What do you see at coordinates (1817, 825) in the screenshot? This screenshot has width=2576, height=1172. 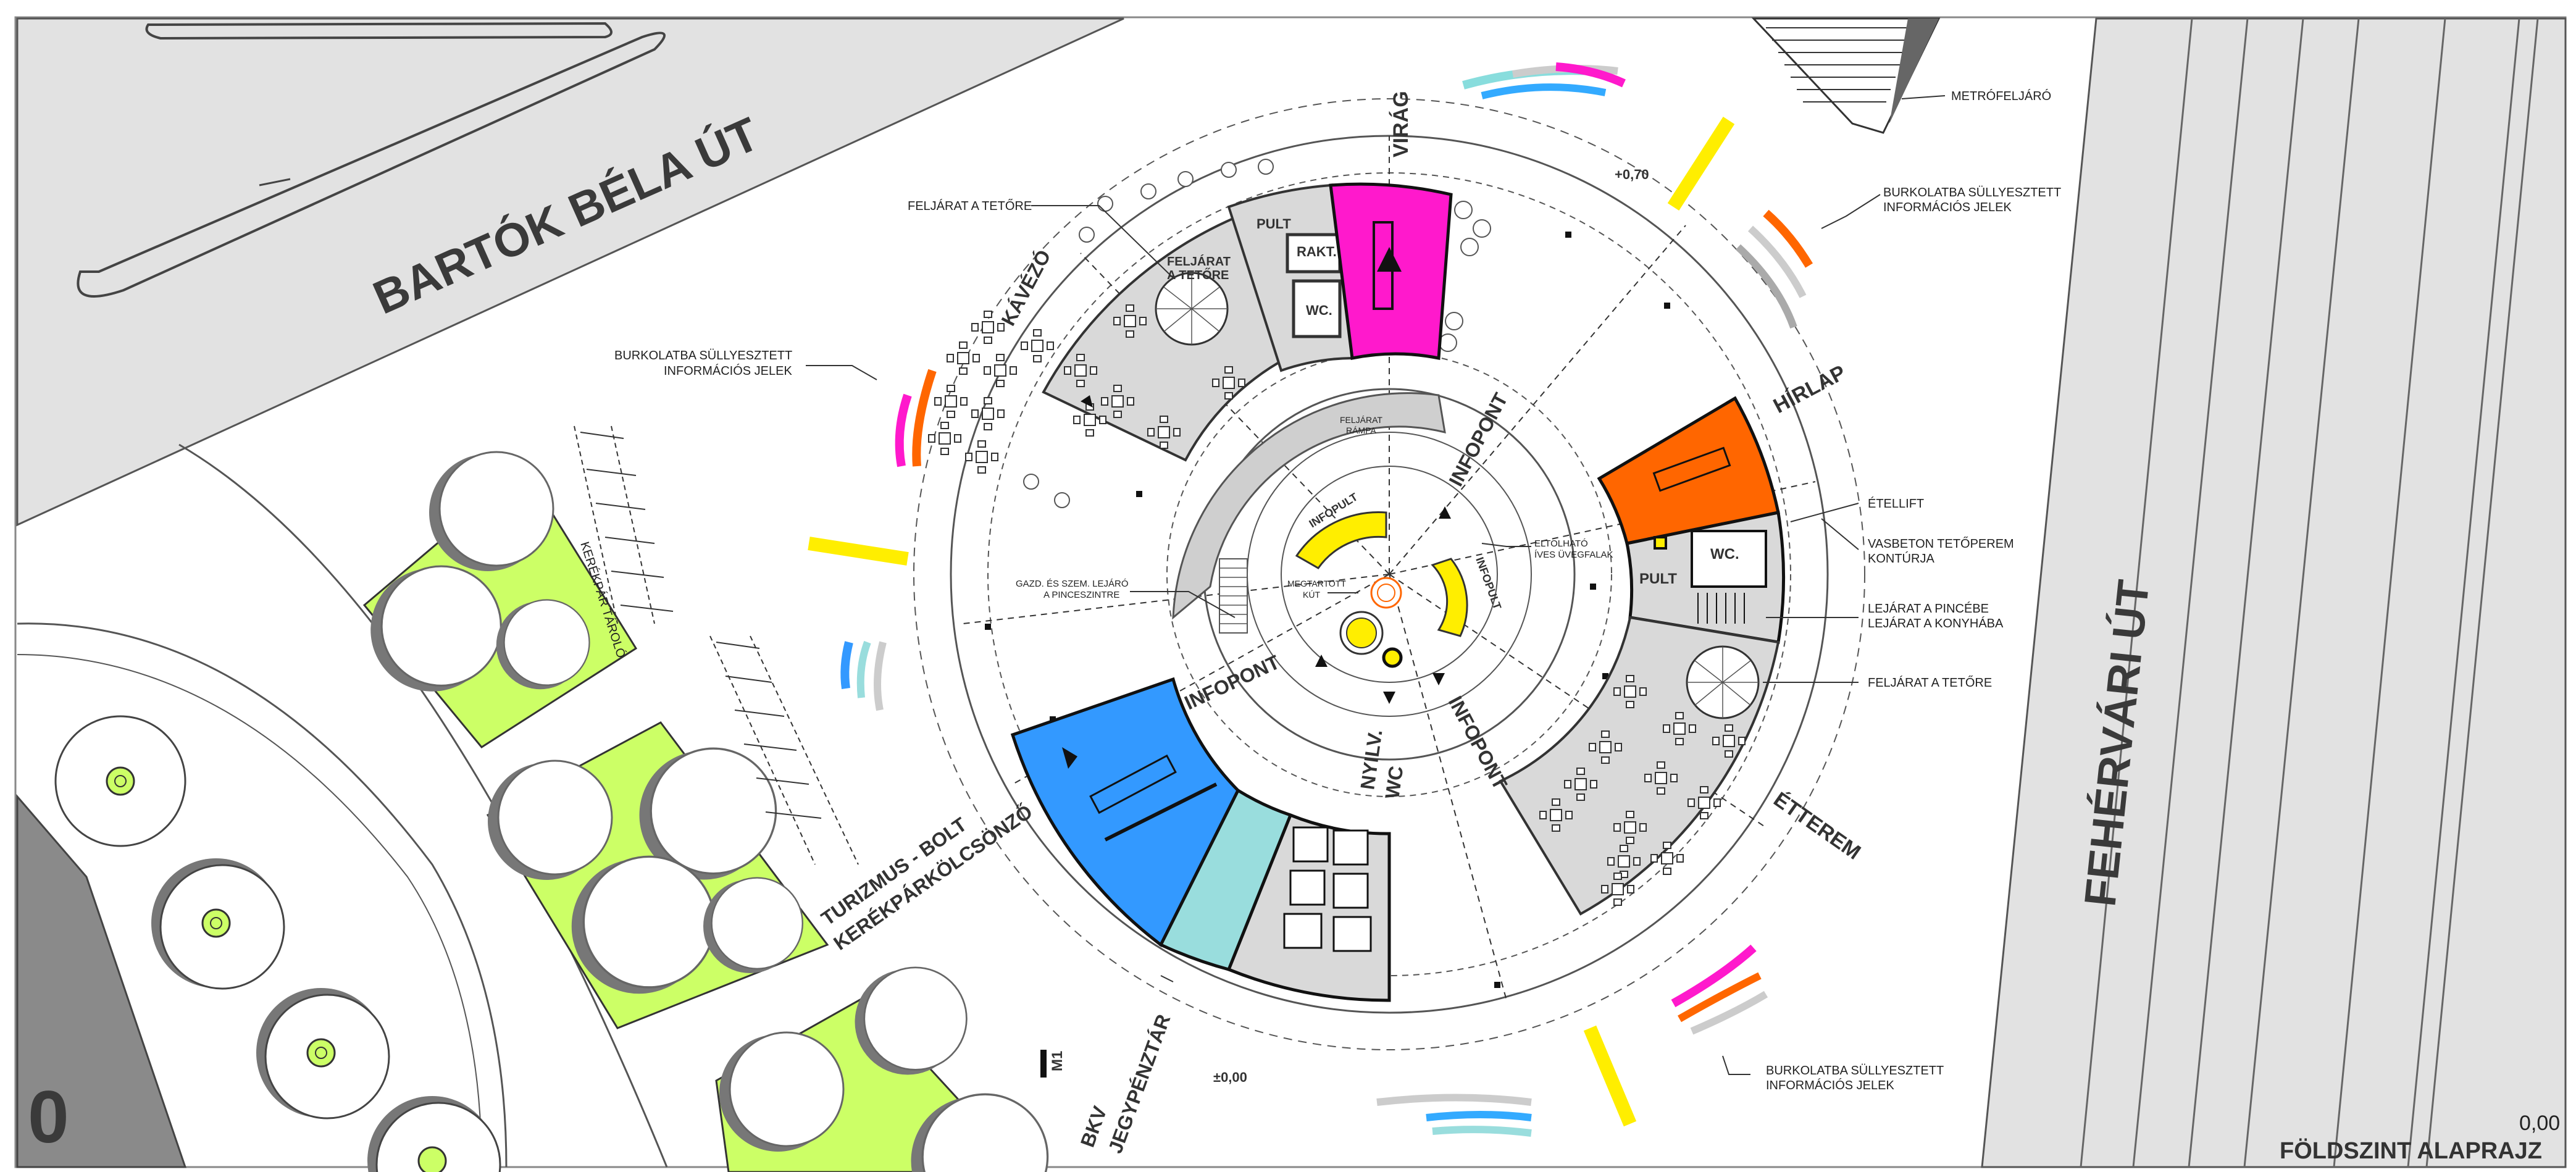 I see `etterem-label: ÉTTEREM` at bounding box center [1817, 825].